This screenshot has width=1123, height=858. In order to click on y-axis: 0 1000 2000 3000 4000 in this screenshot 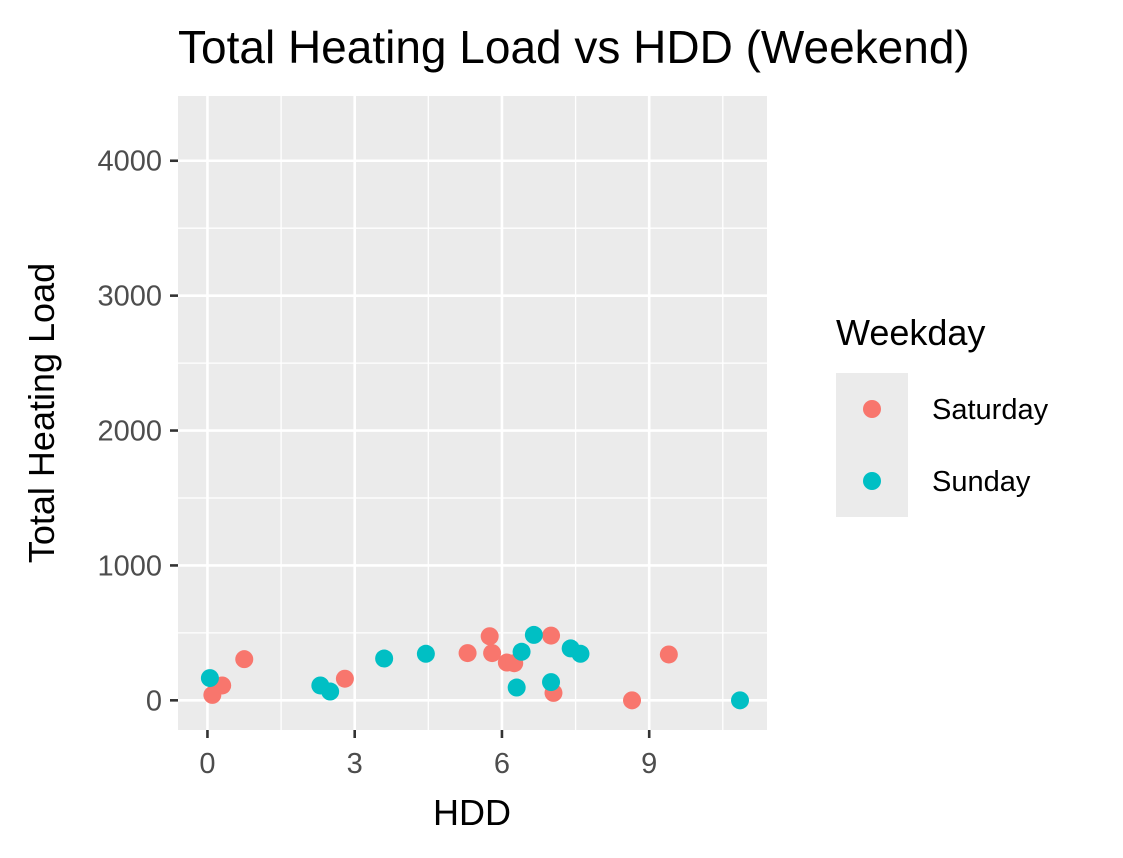, I will do `click(137, 431)`.